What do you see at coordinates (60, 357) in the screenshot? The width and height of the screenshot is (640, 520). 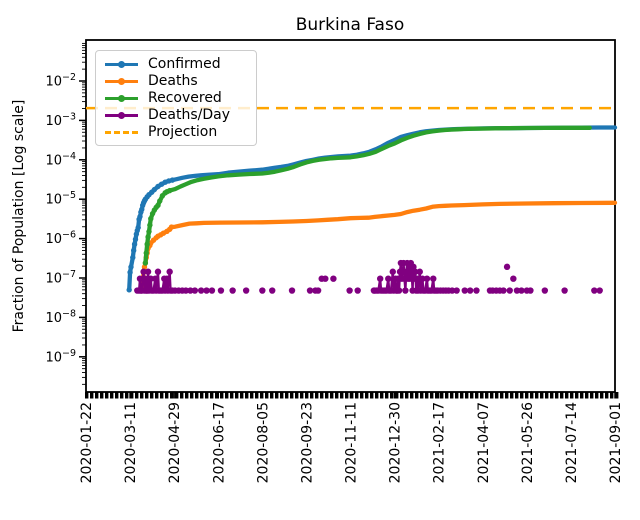 I see `y-tick-label: 10⁻⁹` at bounding box center [60, 357].